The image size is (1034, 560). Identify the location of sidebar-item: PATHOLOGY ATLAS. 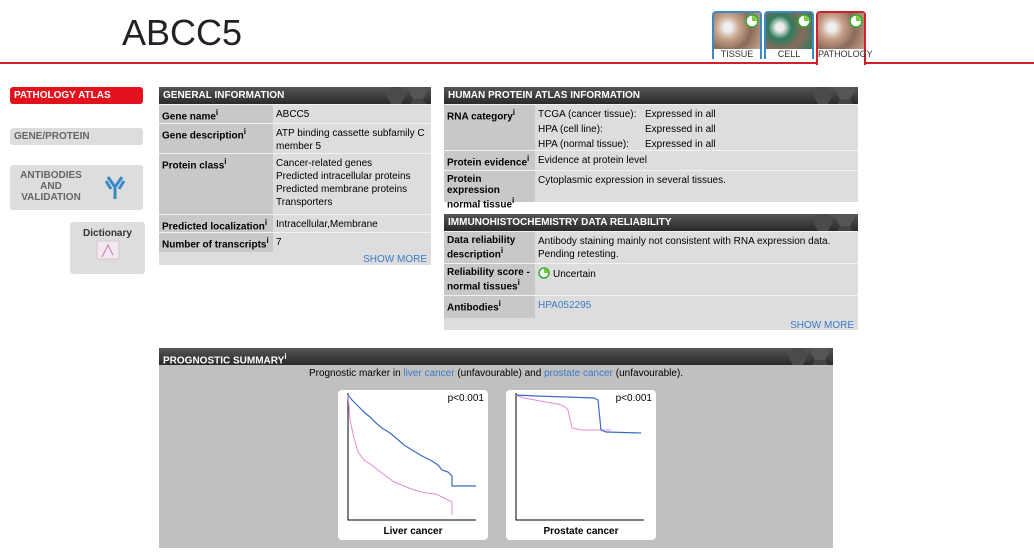
(76, 95).